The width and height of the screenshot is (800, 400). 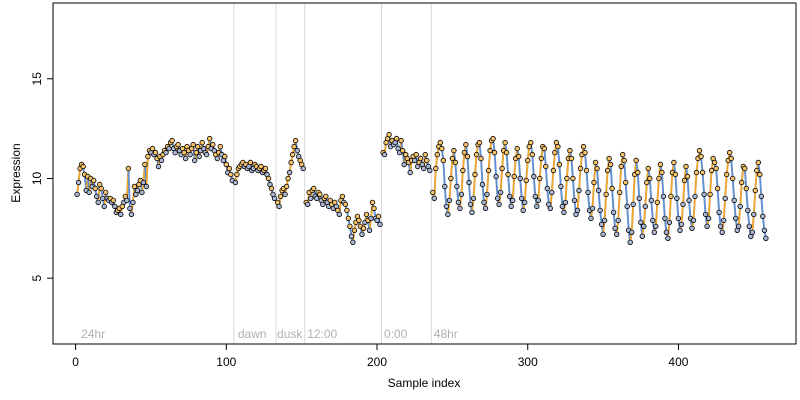 I want to click on x-tick-label: 100, so click(x=226, y=362).